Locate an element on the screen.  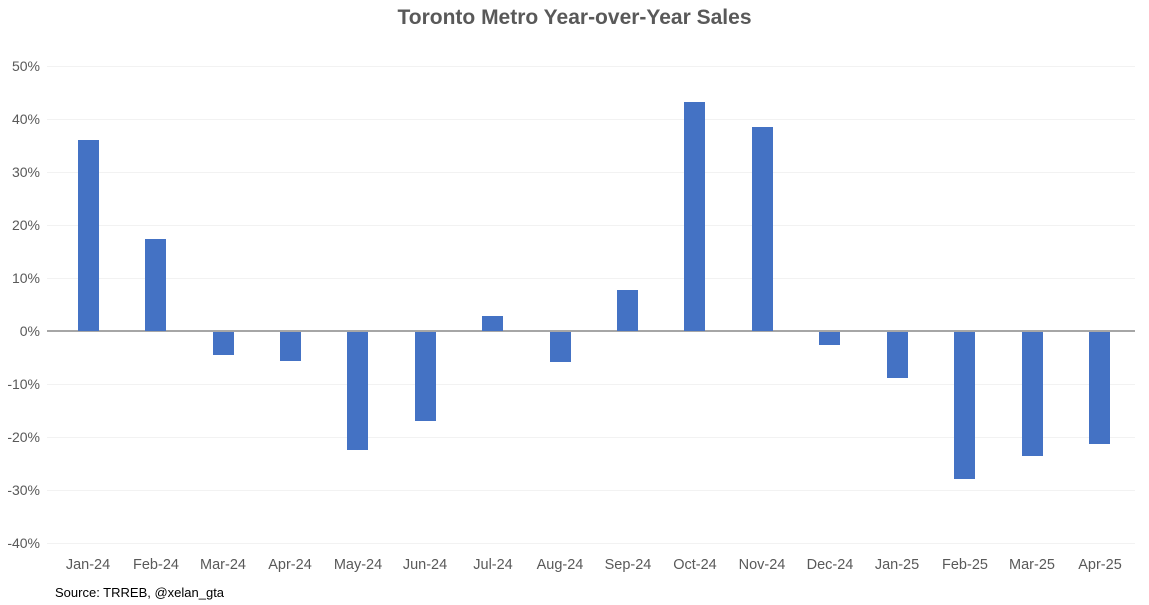
x-axis-tick-label: Feb-25 is located at coordinates (965, 565).